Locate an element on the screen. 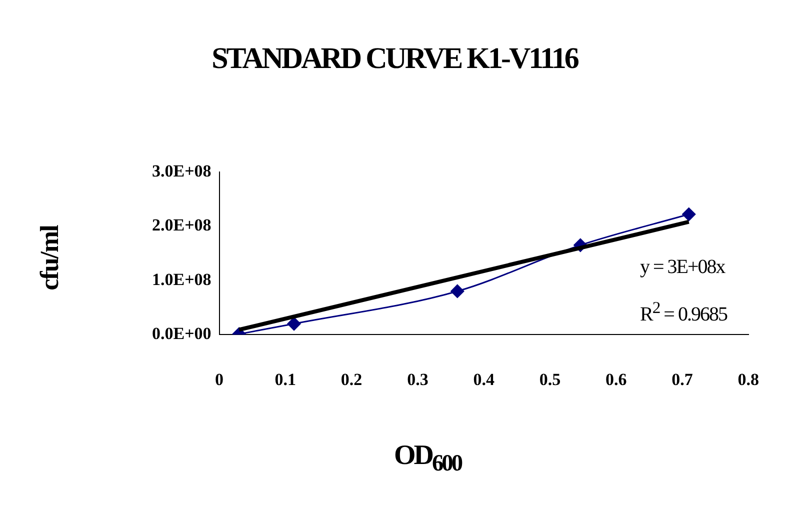 The width and height of the screenshot is (789, 513). x-tick-label: 0.8 is located at coordinates (748, 380).